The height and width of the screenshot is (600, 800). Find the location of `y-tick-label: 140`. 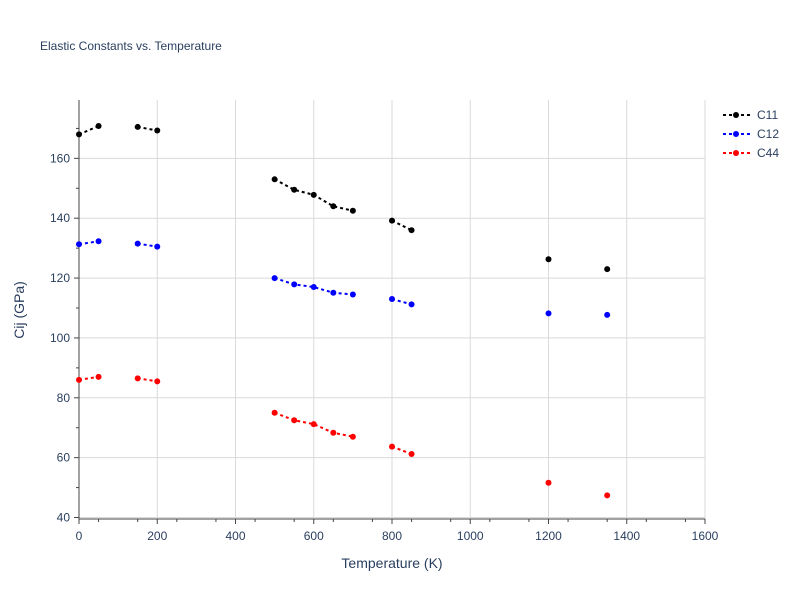

y-tick-label: 140 is located at coordinates (60, 218).